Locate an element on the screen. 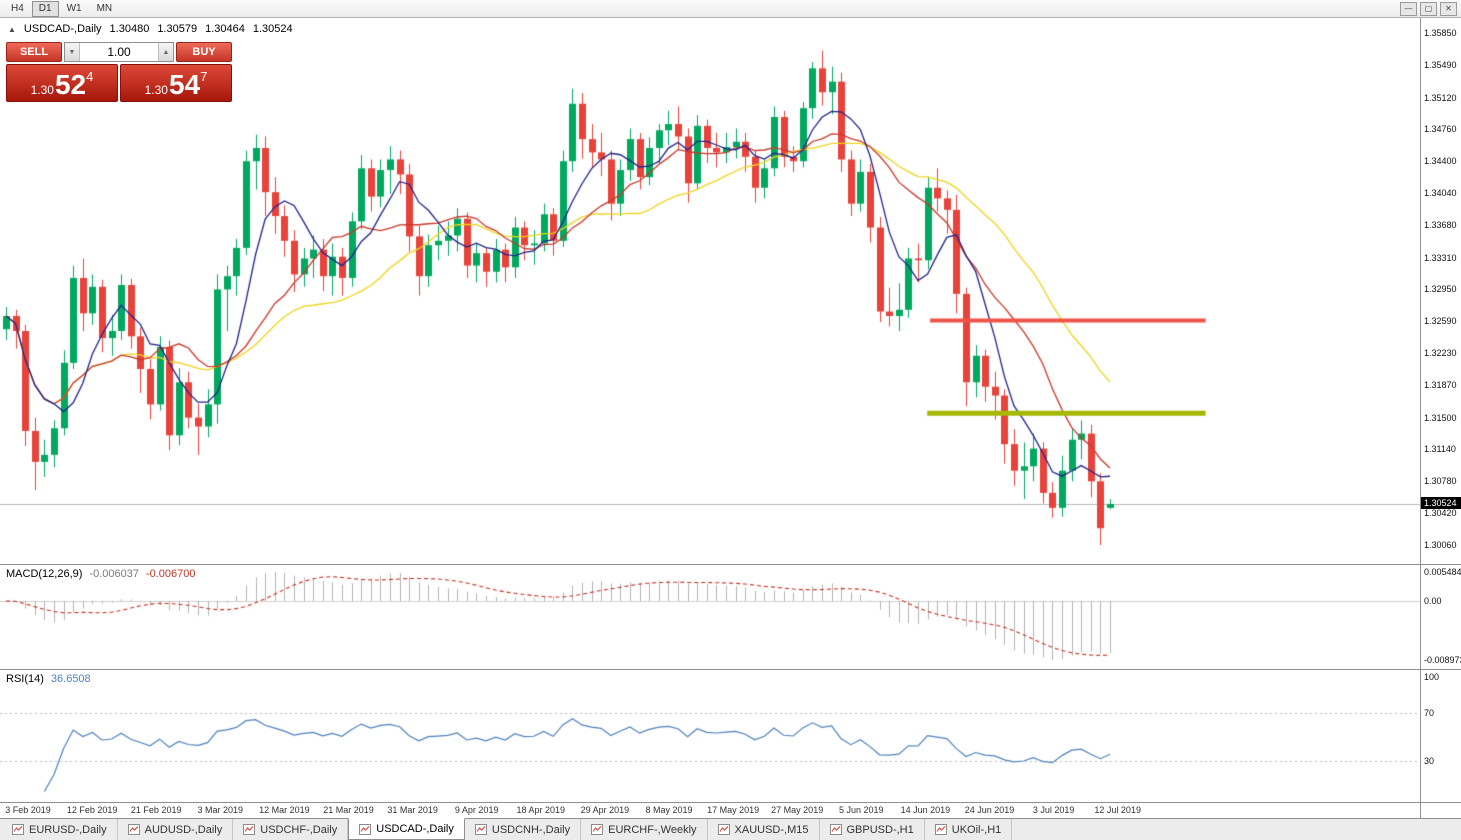 This screenshot has height=840, width=1461. chart-tab-gbpusd: GBPUSD-,H1 is located at coordinates (872, 829).